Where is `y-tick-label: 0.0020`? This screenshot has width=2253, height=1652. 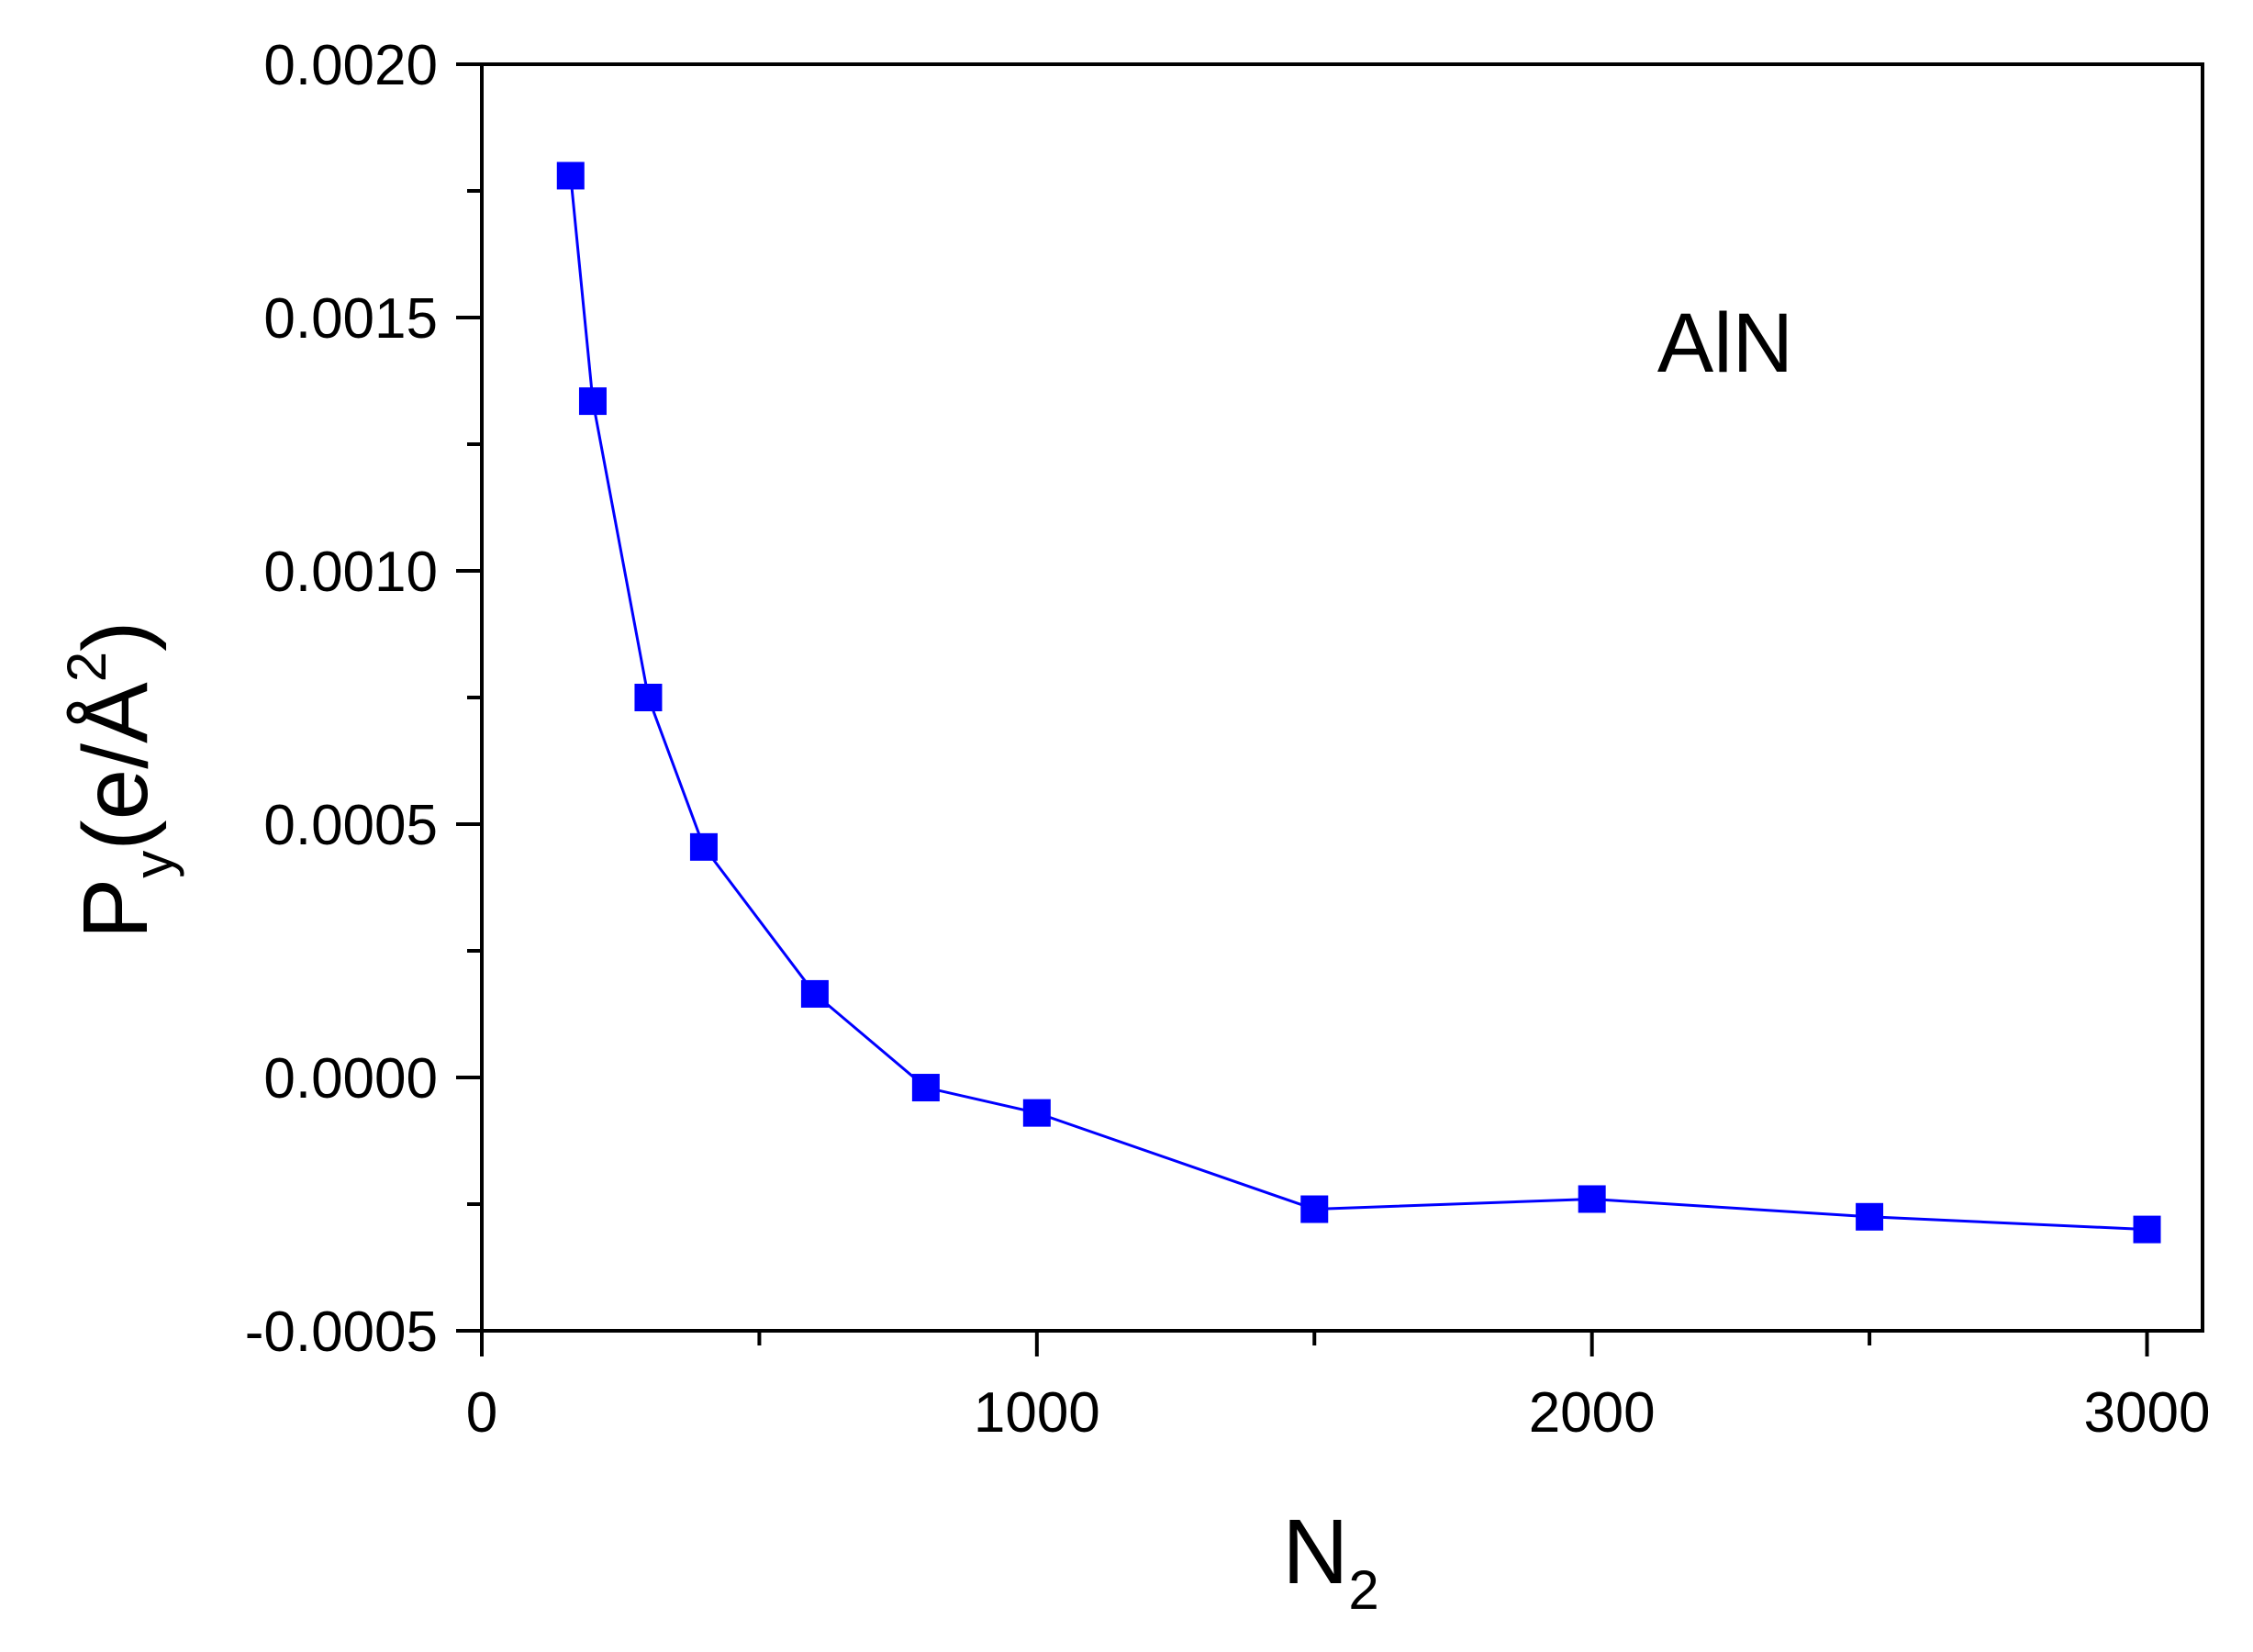
y-tick-label: 0.0020 is located at coordinates (350, 65).